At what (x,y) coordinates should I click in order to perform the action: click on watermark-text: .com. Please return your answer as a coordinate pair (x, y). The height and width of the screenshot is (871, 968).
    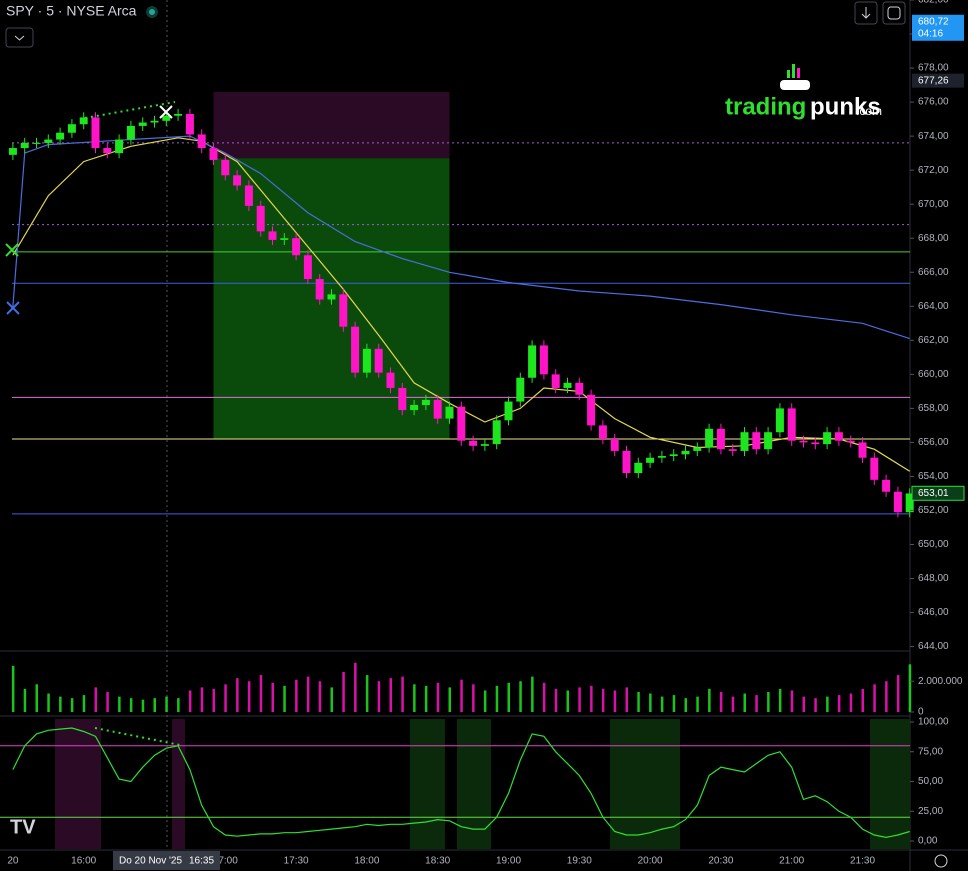
    Looking at the image, I should click on (869, 111).